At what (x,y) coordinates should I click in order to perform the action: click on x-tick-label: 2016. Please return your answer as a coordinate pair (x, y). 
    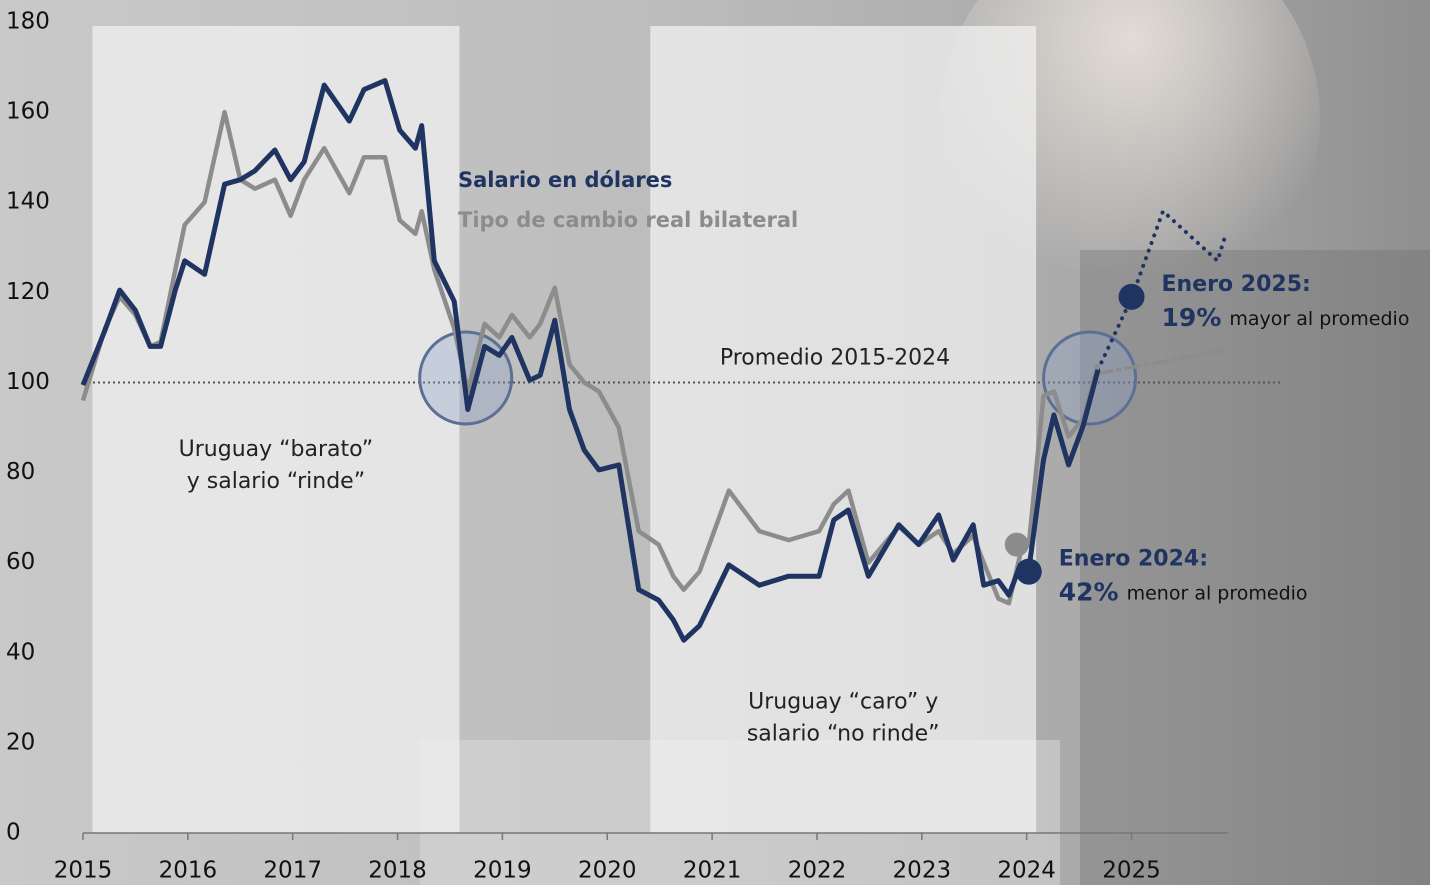
    Looking at the image, I should click on (188, 871).